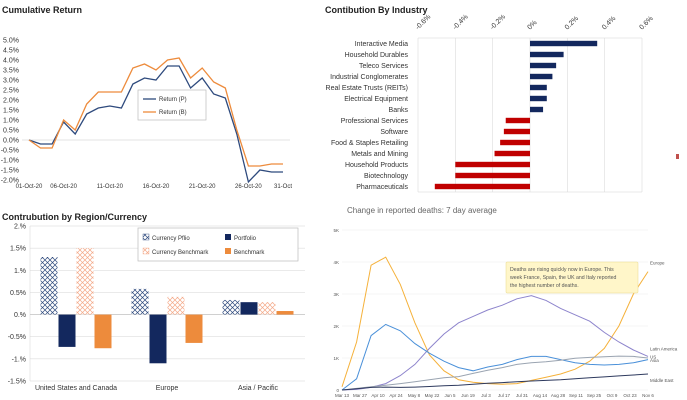 This screenshot has height=400, width=687. I want to click on x-tick-label: Jul 3, so click(486, 395).